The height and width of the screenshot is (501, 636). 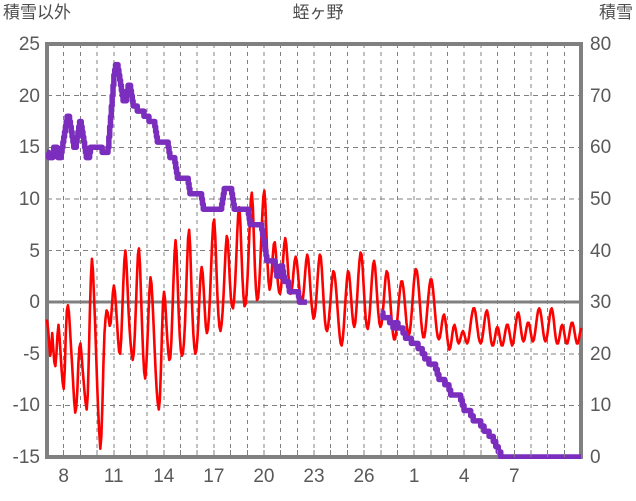 What do you see at coordinates (29, 148) in the screenshot?
I see `y-axis-left-tick: 15` at bounding box center [29, 148].